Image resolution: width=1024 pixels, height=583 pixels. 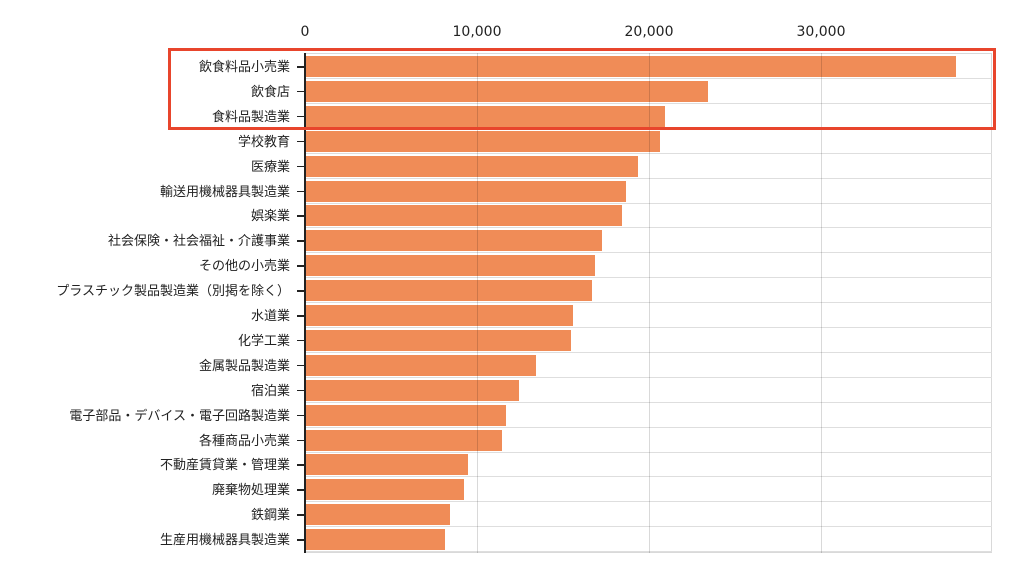 What do you see at coordinates (305, 303) in the screenshot?
I see `y-axis-line` at bounding box center [305, 303].